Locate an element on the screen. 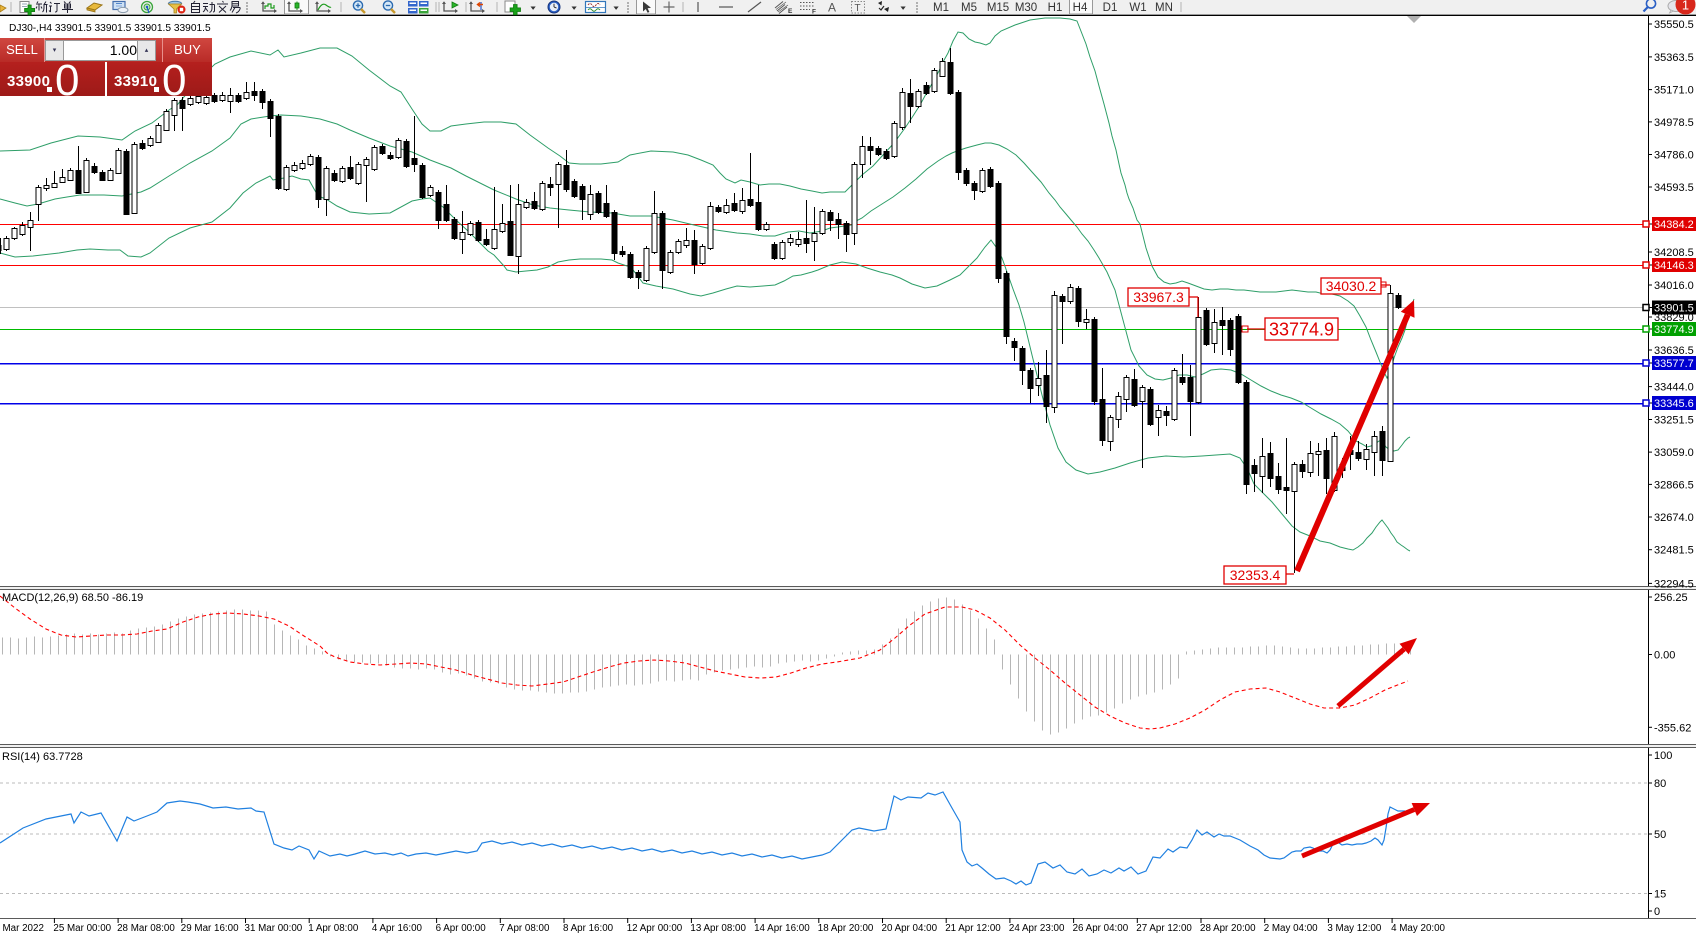  svg-text: F is located at coordinates (814, 12).